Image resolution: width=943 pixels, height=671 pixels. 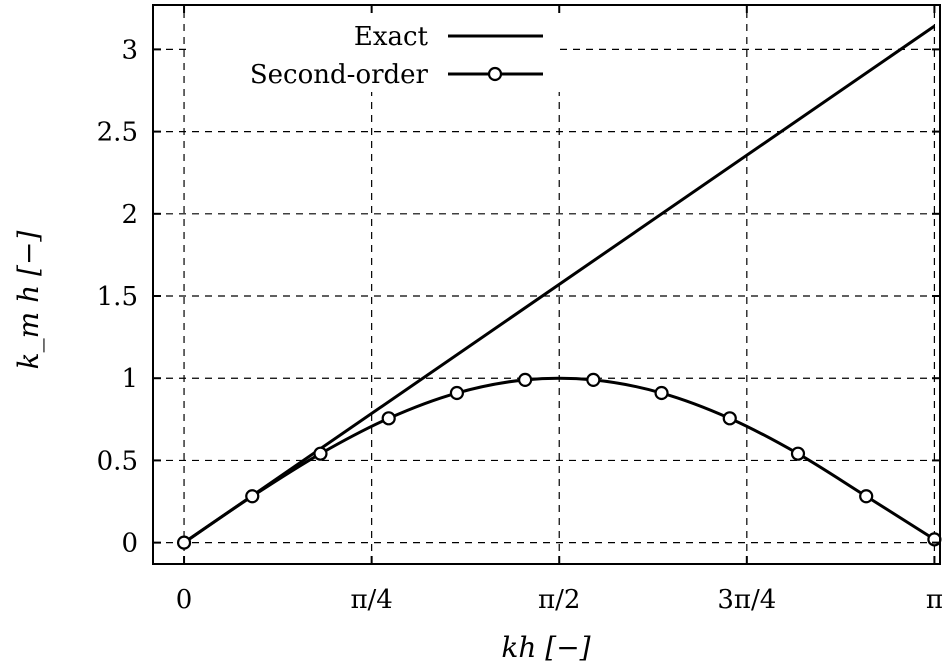 I want to click on legend-label: Second-order, so click(x=339, y=75).